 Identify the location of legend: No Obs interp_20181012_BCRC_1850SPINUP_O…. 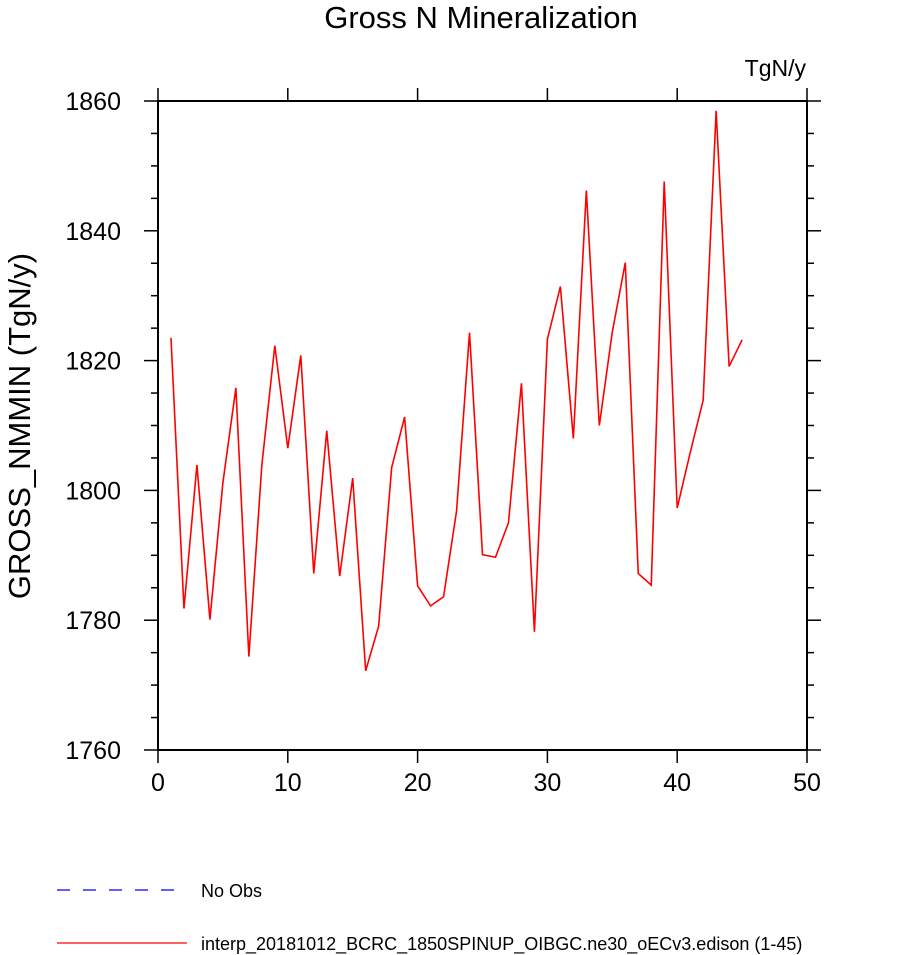
(429, 918).